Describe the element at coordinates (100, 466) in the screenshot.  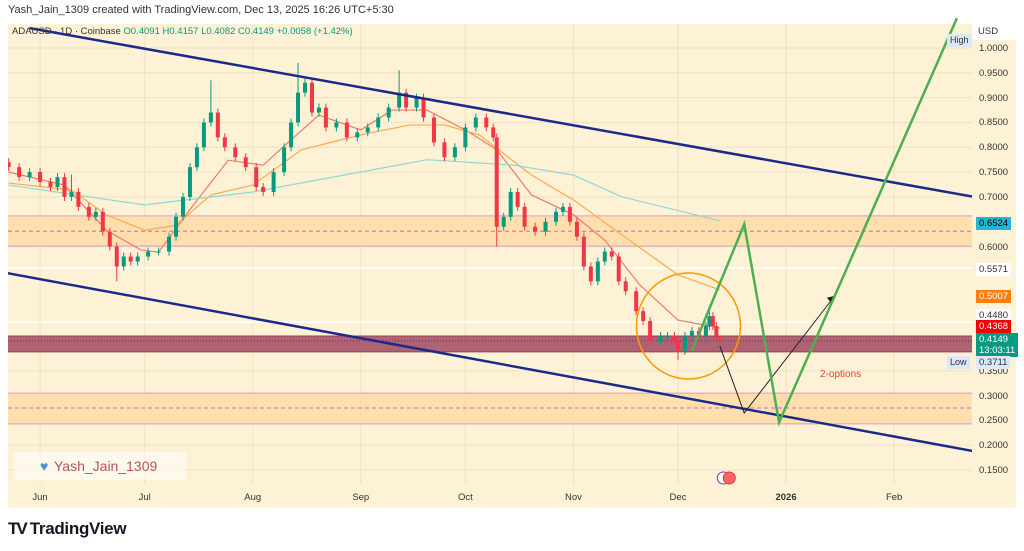
I see `author-watermark: ♥ Yash_Jain_1309` at that location.